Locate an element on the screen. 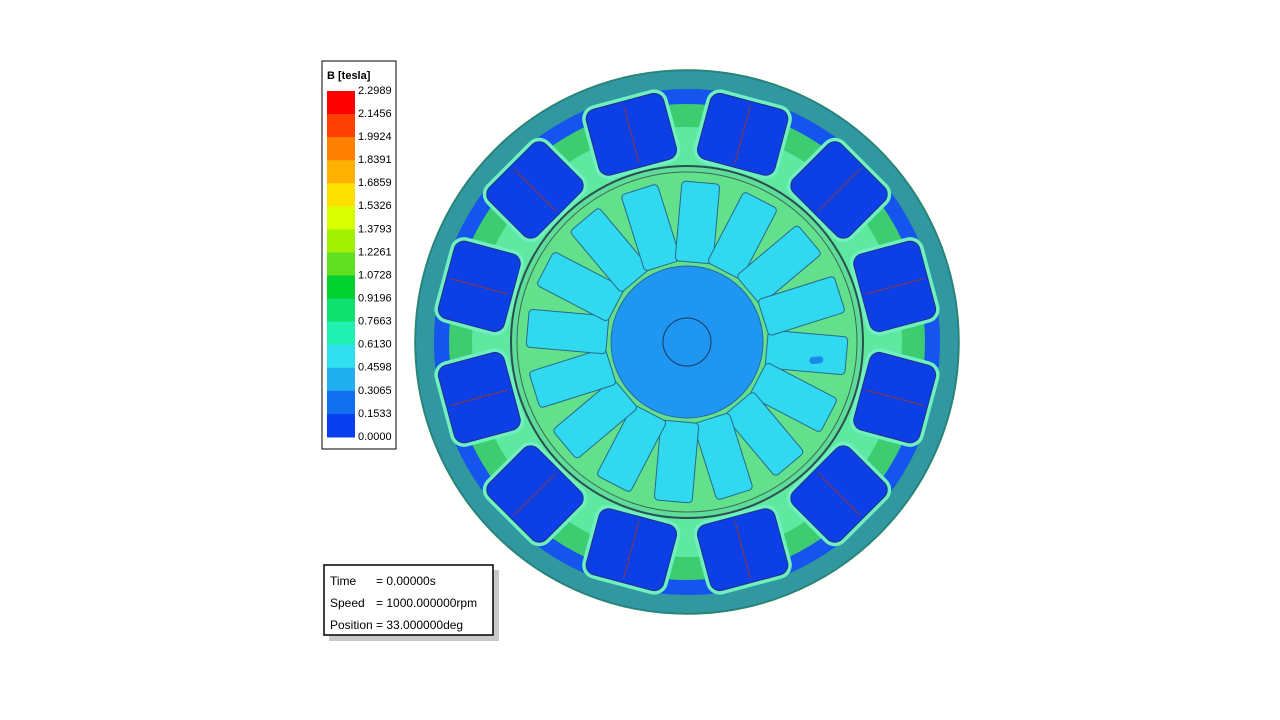 The height and width of the screenshot is (720, 1280). info-label: Time is located at coordinates (343, 581).